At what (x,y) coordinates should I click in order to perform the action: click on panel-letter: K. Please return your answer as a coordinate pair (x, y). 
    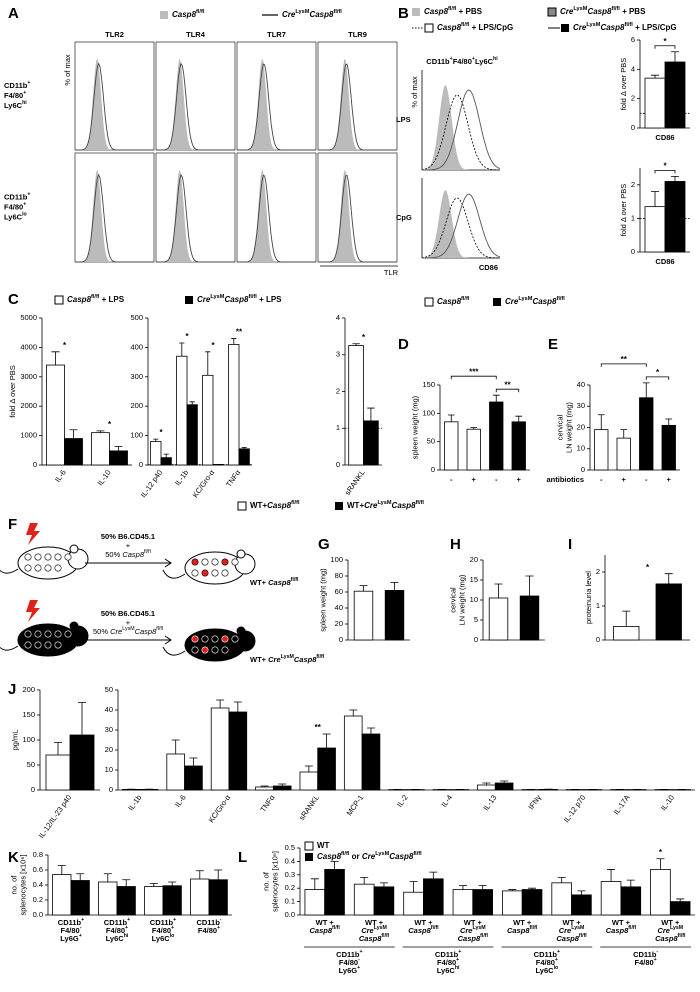
    Looking at the image, I should click on (13, 857).